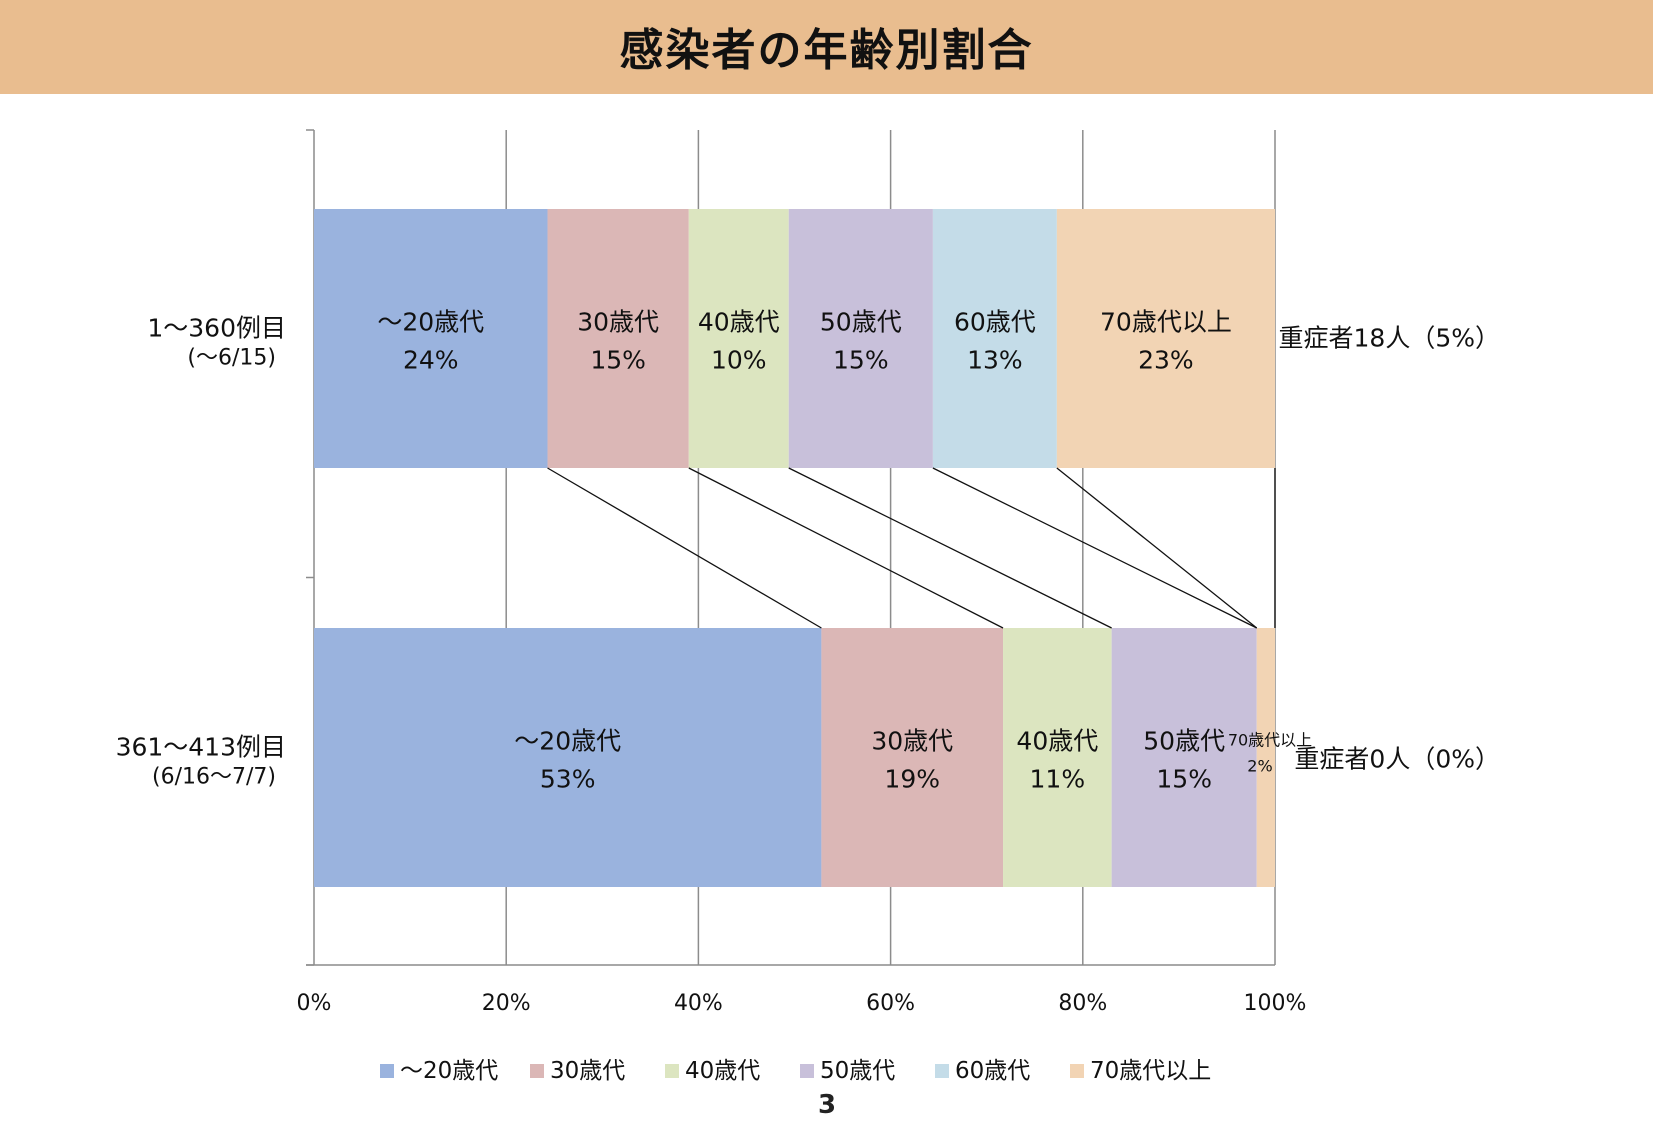 The width and height of the screenshot is (1653, 1125). What do you see at coordinates (431, 360) in the screenshot?
I see `data-label-value: 24%` at bounding box center [431, 360].